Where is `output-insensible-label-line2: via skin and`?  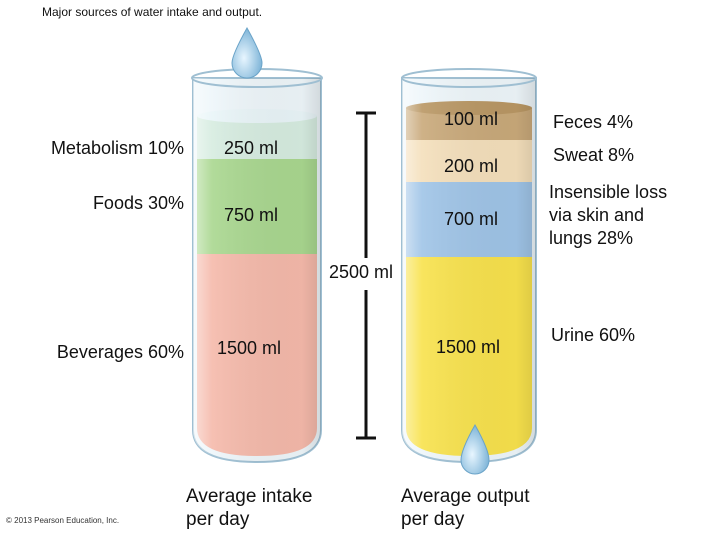
output-insensible-label-line2: via skin and is located at coordinates (597, 215).